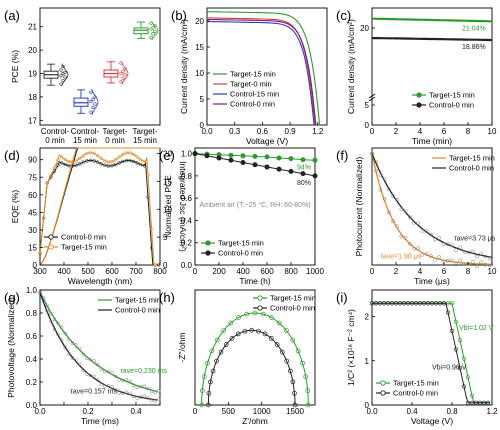  I want to click on y-axis-label: -Z''/ohm, so click(182, 347).